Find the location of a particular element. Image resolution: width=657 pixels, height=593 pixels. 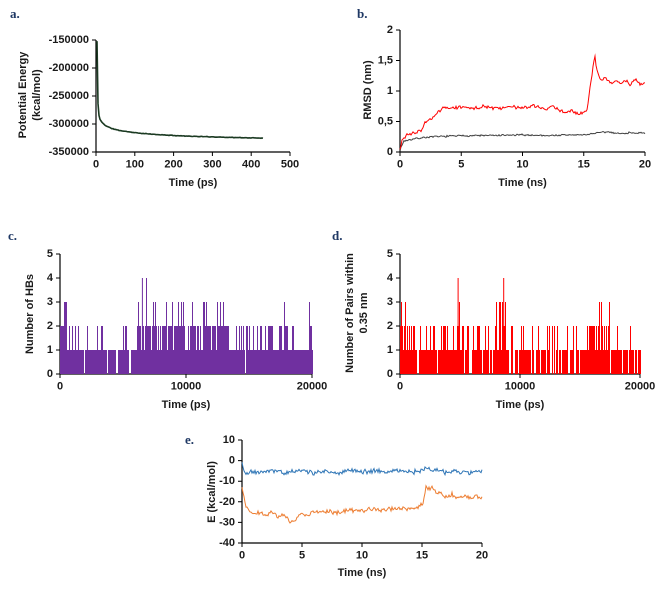

panel-label-c: c. is located at coordinates (12, 236).